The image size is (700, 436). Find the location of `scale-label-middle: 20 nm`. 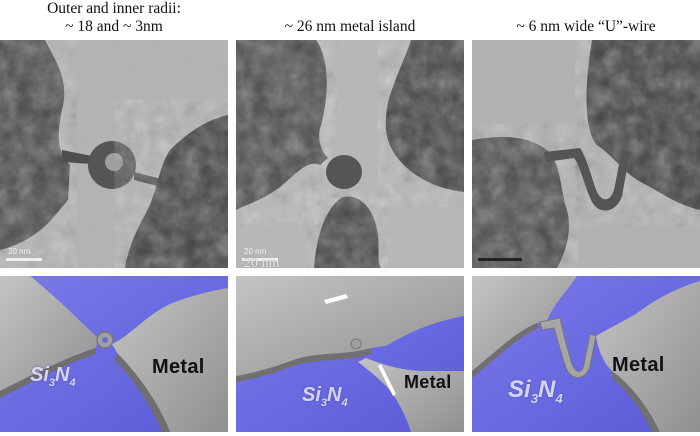

scale-label-middle: 20 nm is located at coordinates (255, 251).